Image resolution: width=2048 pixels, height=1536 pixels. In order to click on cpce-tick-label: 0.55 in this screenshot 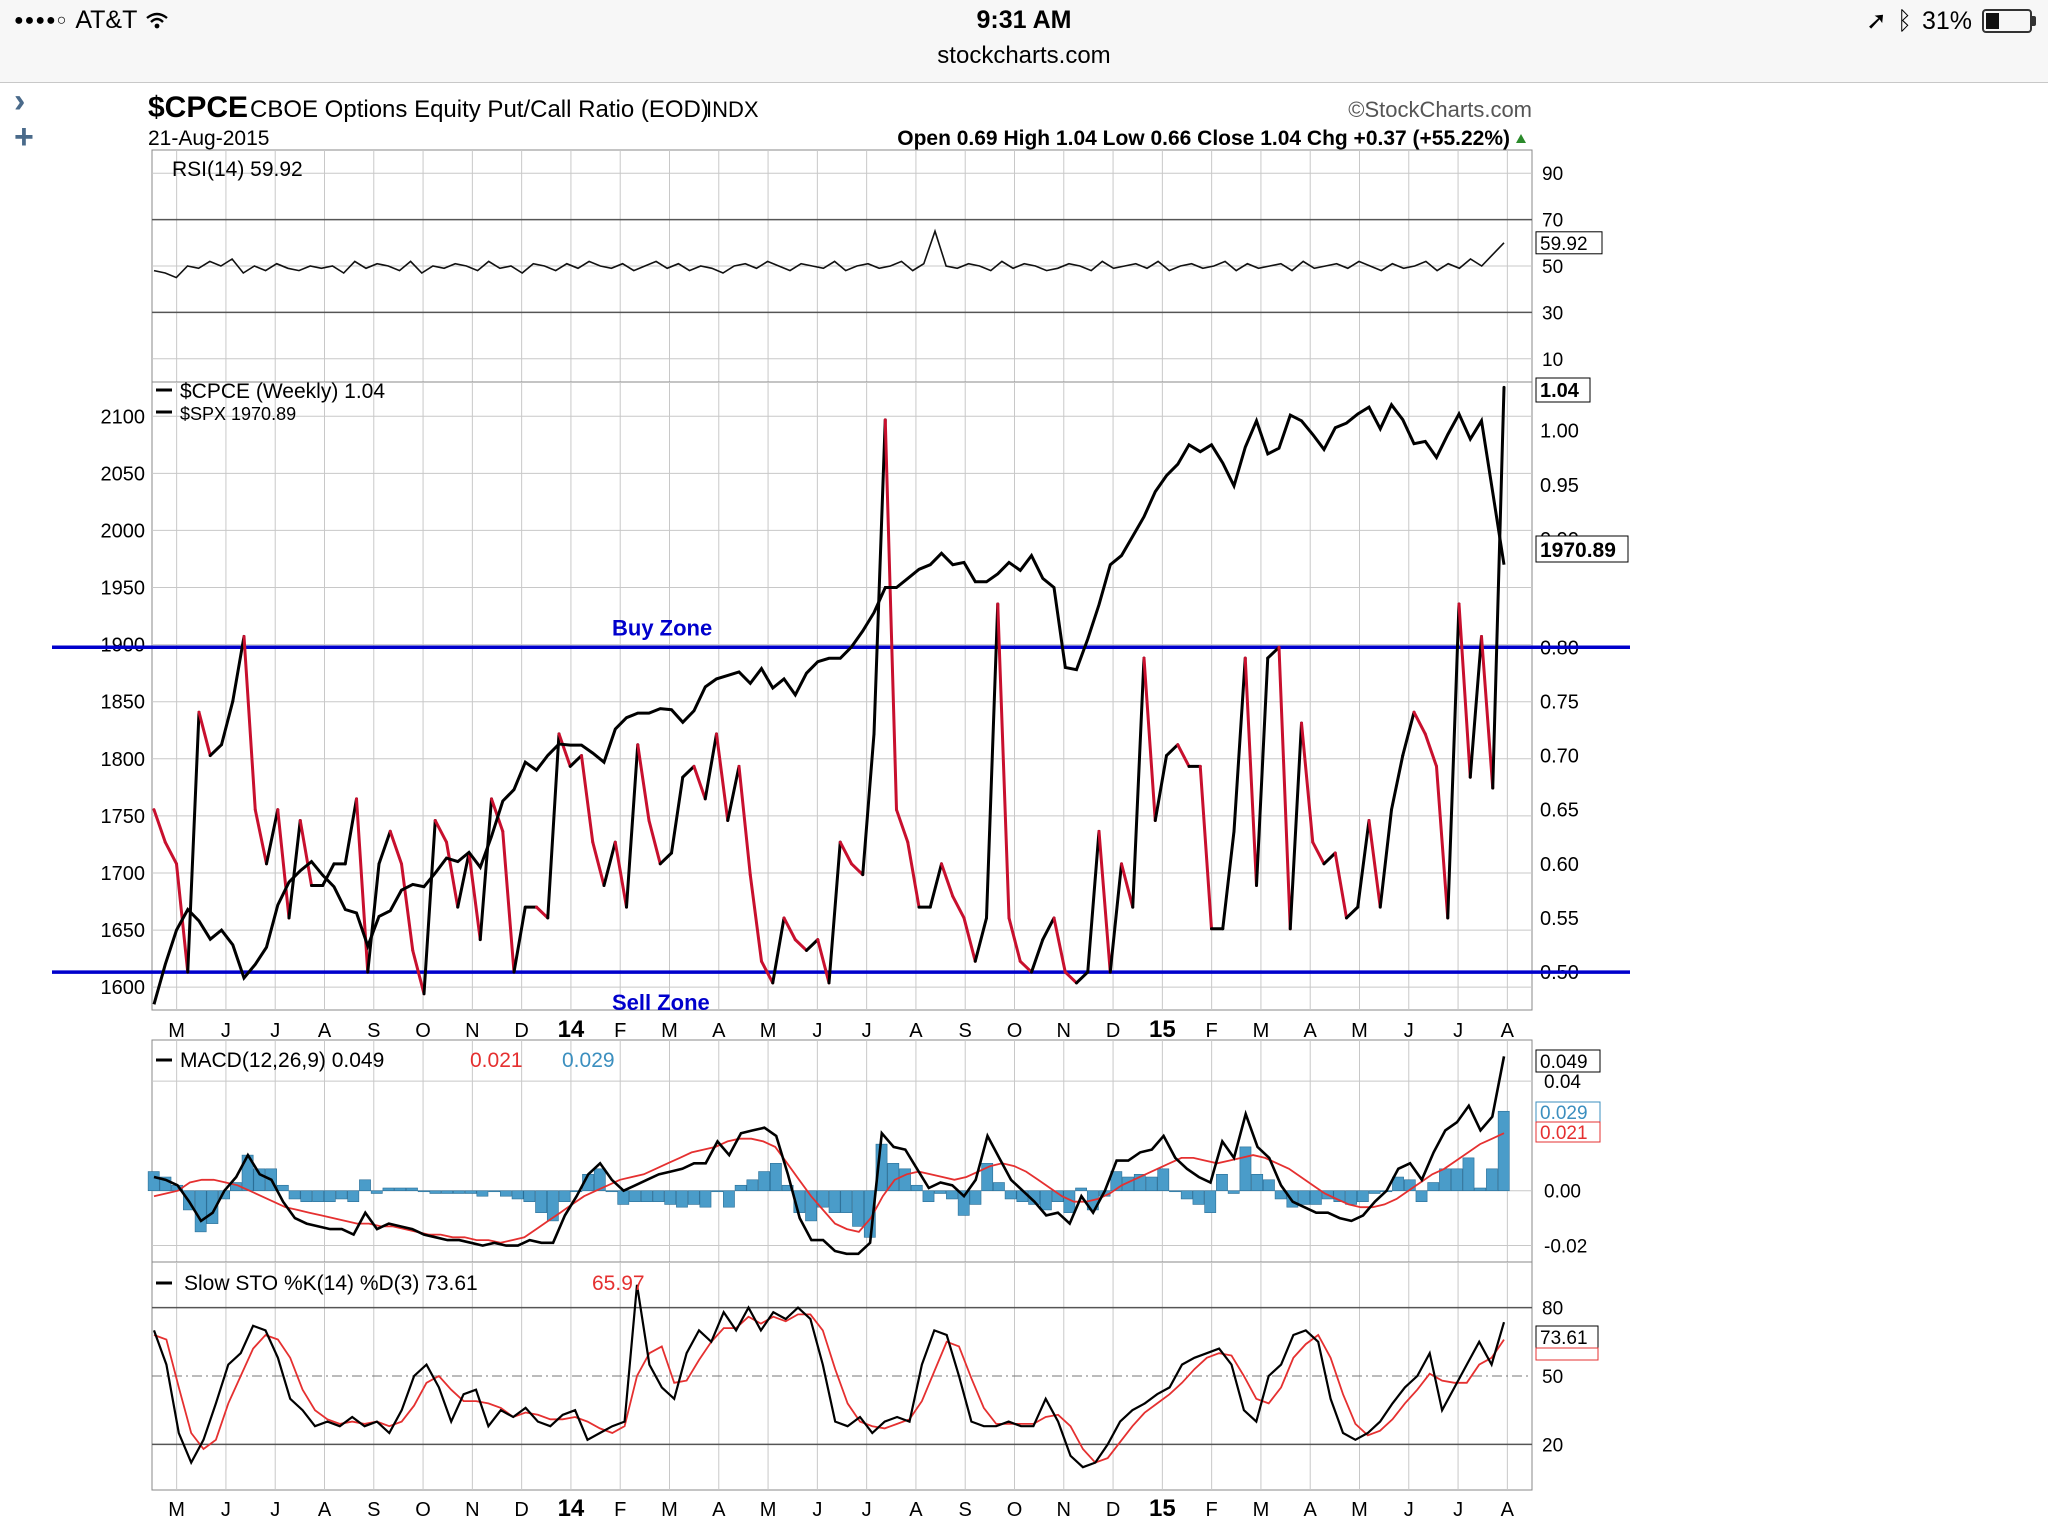, I will do `click(1559, 919)`.